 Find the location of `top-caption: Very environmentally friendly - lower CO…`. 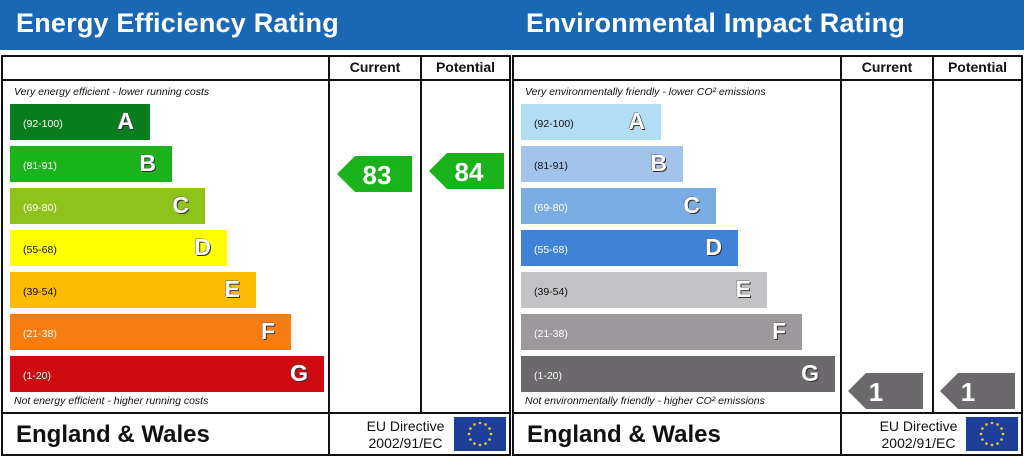

top-caption: Very environmentally friendly - lower CO… is located at coordinates (645, 92).